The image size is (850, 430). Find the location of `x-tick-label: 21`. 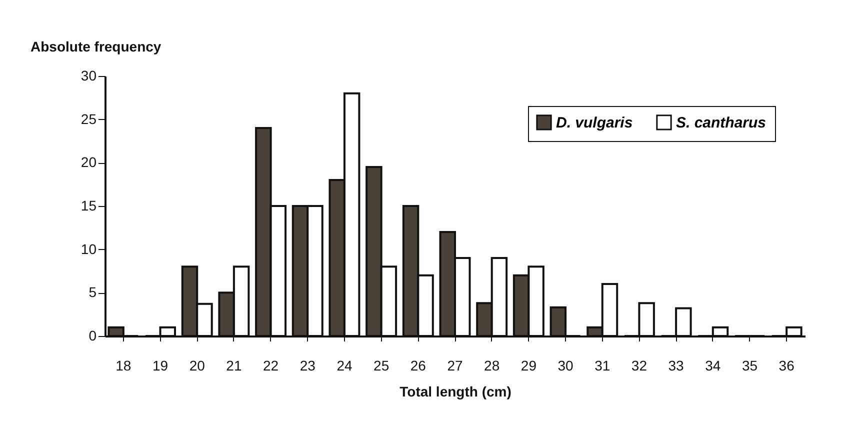

x-tick-label: 21 is located at coordinates (234, 366).